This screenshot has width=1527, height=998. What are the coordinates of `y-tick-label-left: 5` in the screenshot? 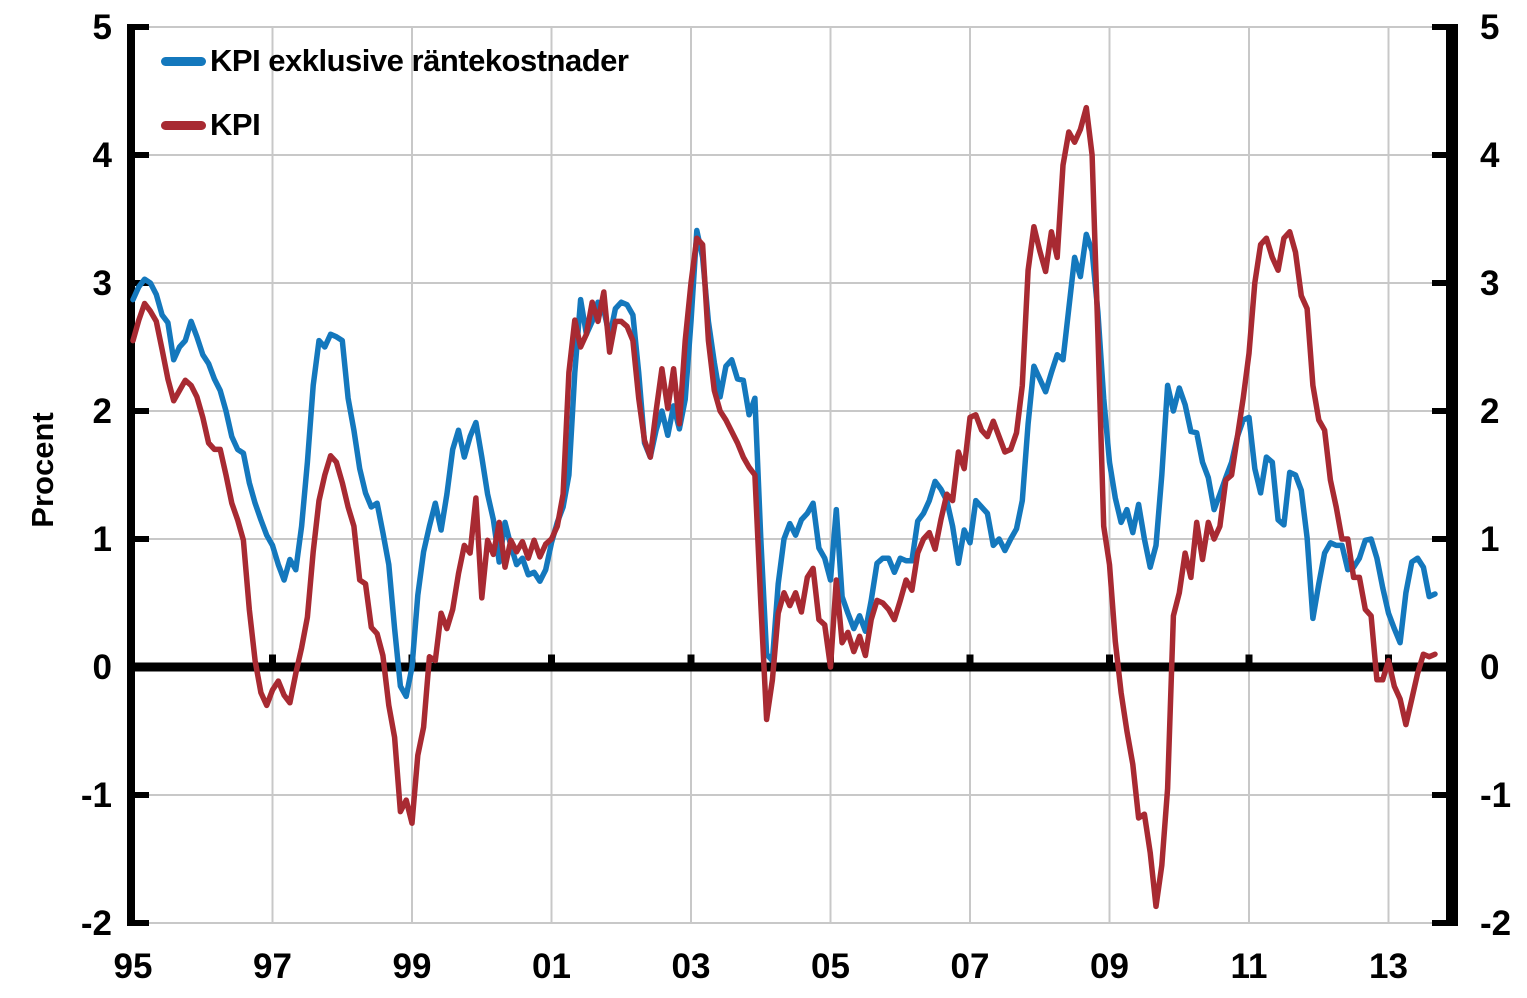 It's located at (102, 27).